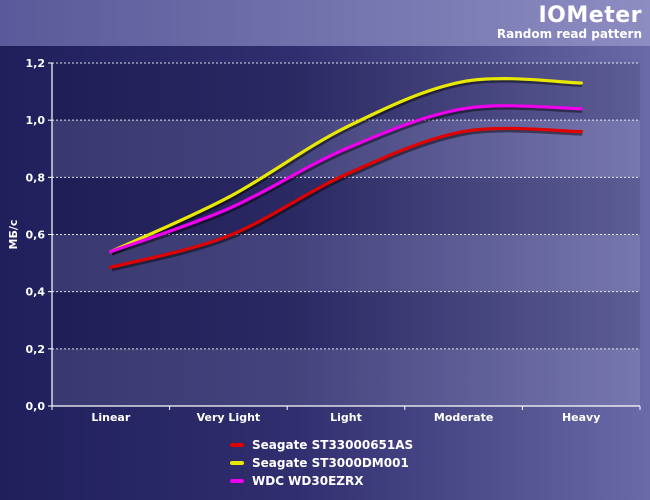 This screenshot has width=650, height=500. I want to click on x-tick-label: Heavy, so click(581, 417).